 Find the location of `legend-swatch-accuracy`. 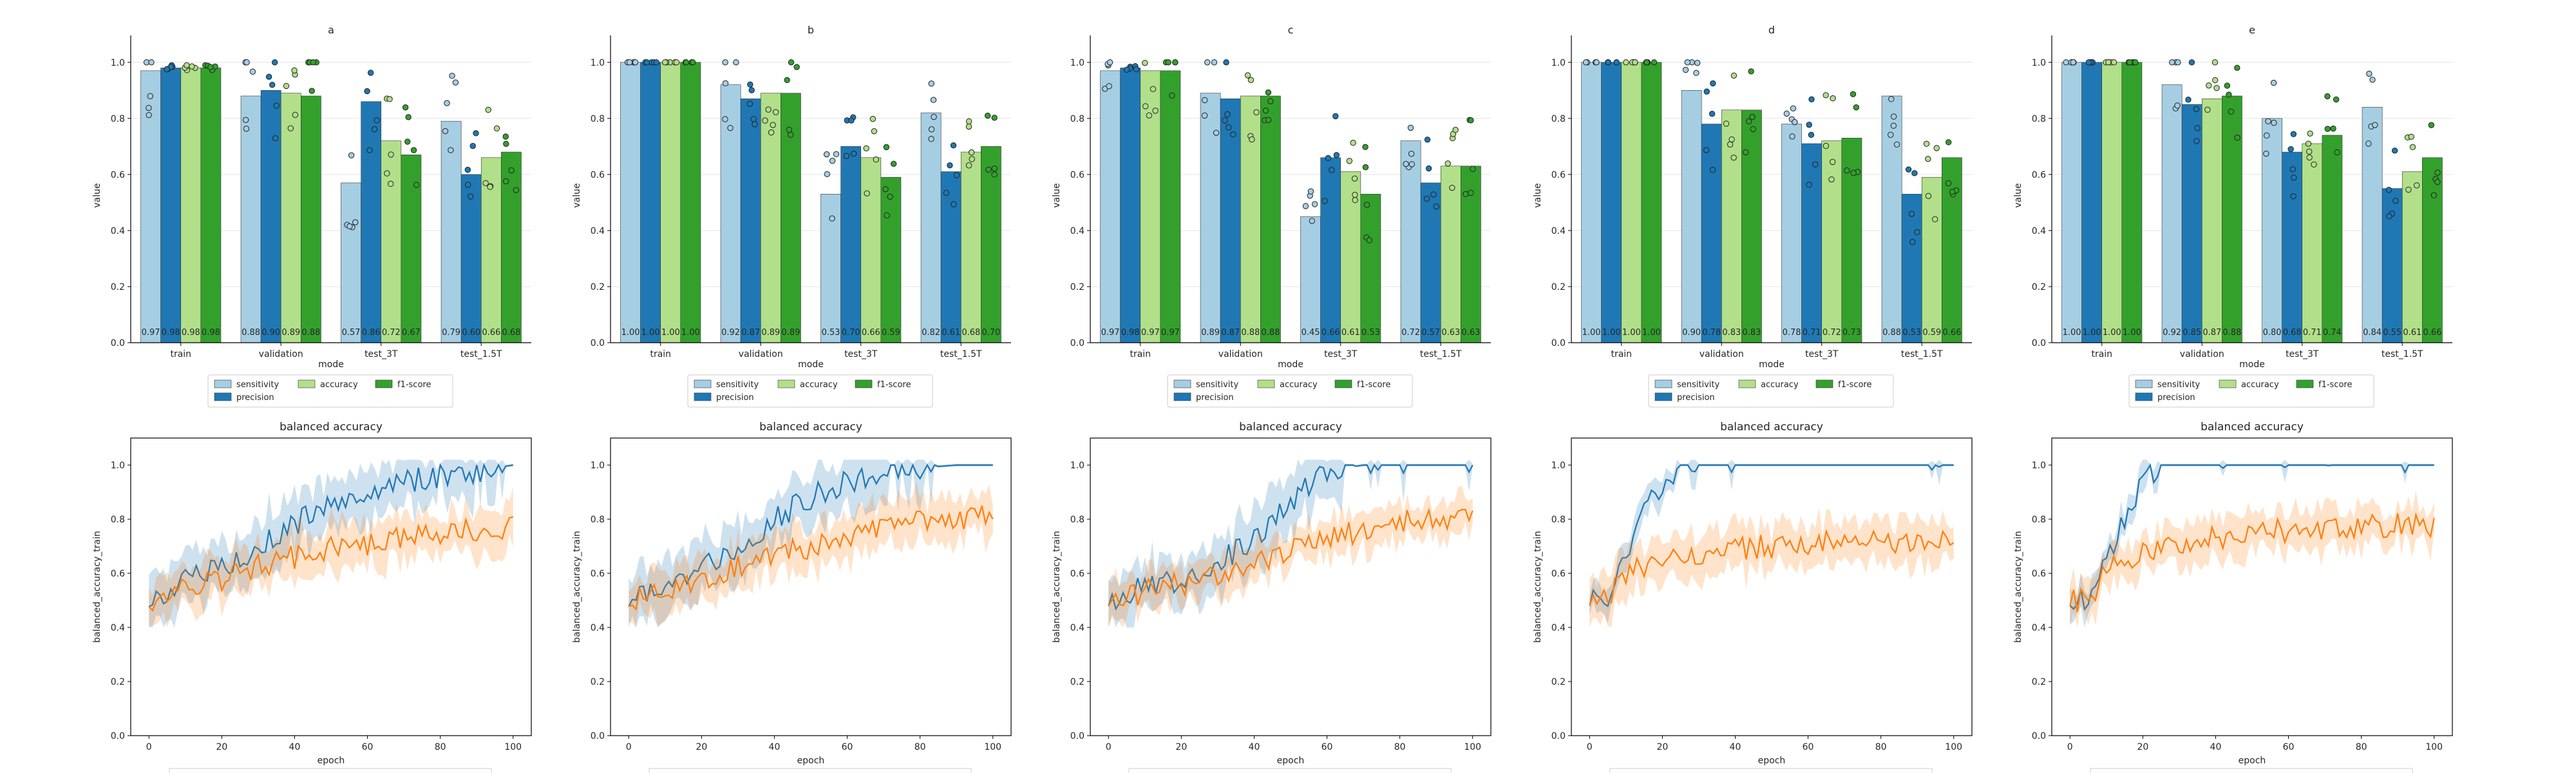

legend-swatch-accuracy is located at coordinates (1266, 383).